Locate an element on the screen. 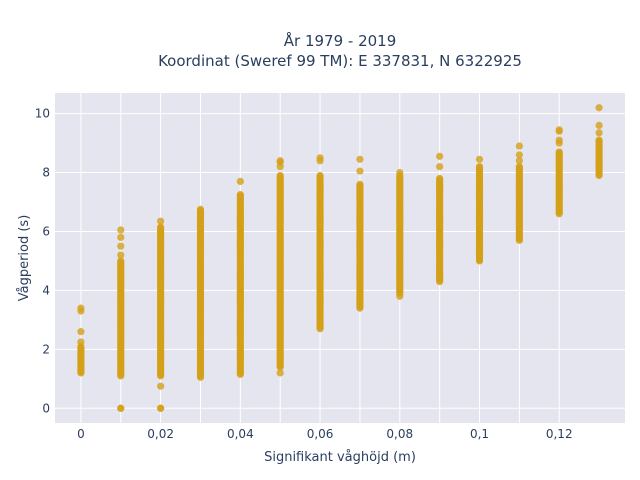  x-tick-labels: 0 0,02 0,04 0,06 0,08 0,1 0,12 is located at coordinates (325, 434).